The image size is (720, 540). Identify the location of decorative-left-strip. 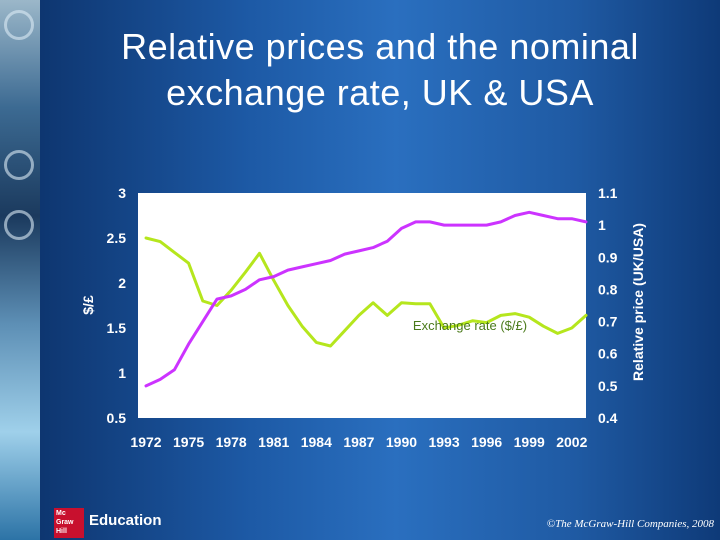
(20, 270).